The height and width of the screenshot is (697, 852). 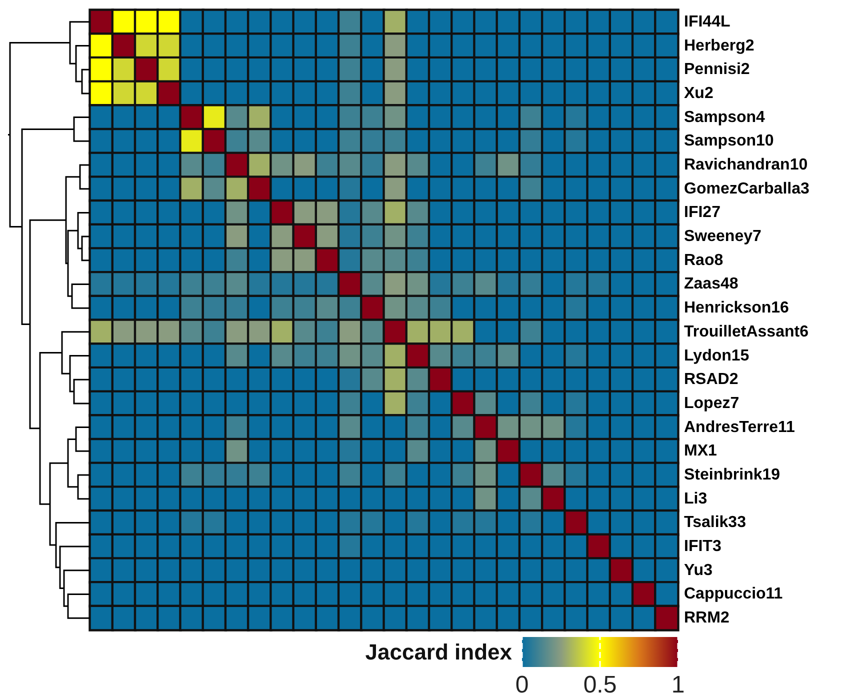 I want to click on y-tick-label: MX1, so click(x=700, y=451).